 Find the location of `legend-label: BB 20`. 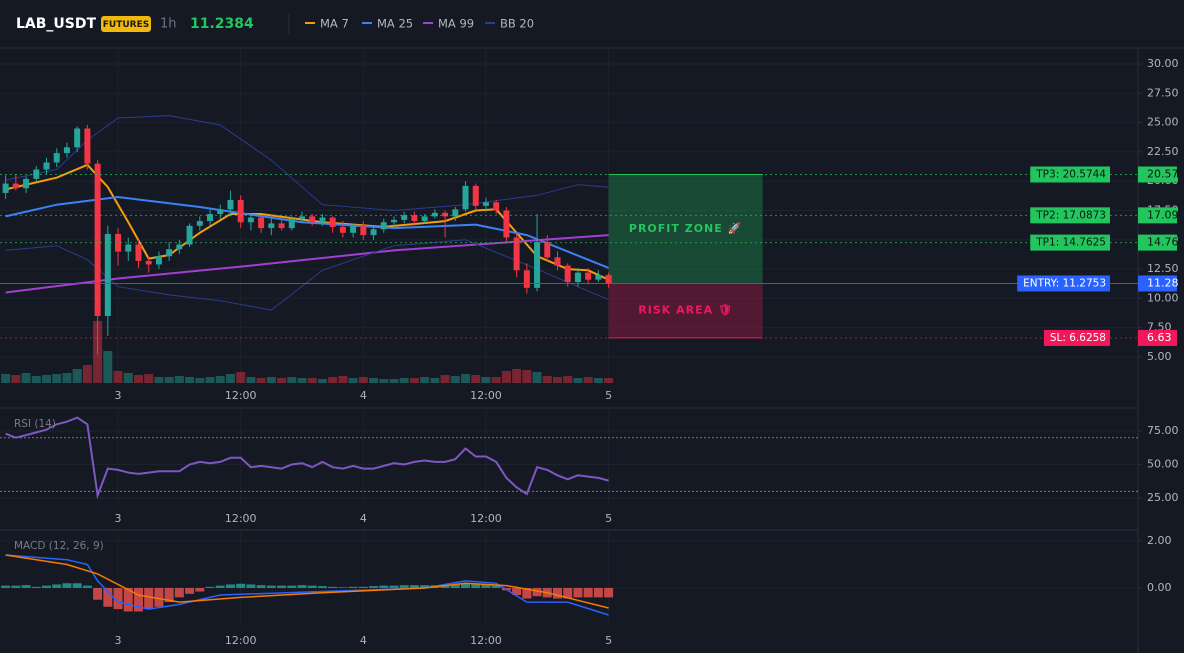

legend-label: BB 20 is located at coordinates (517, 24).